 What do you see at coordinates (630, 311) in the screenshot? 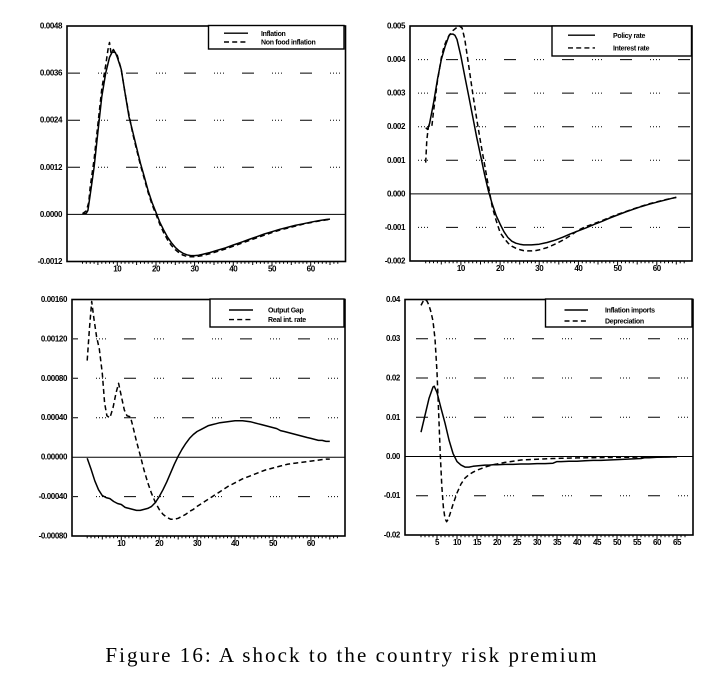
I see `svg-text: Inflation imports` at bounding box center [630, 311].